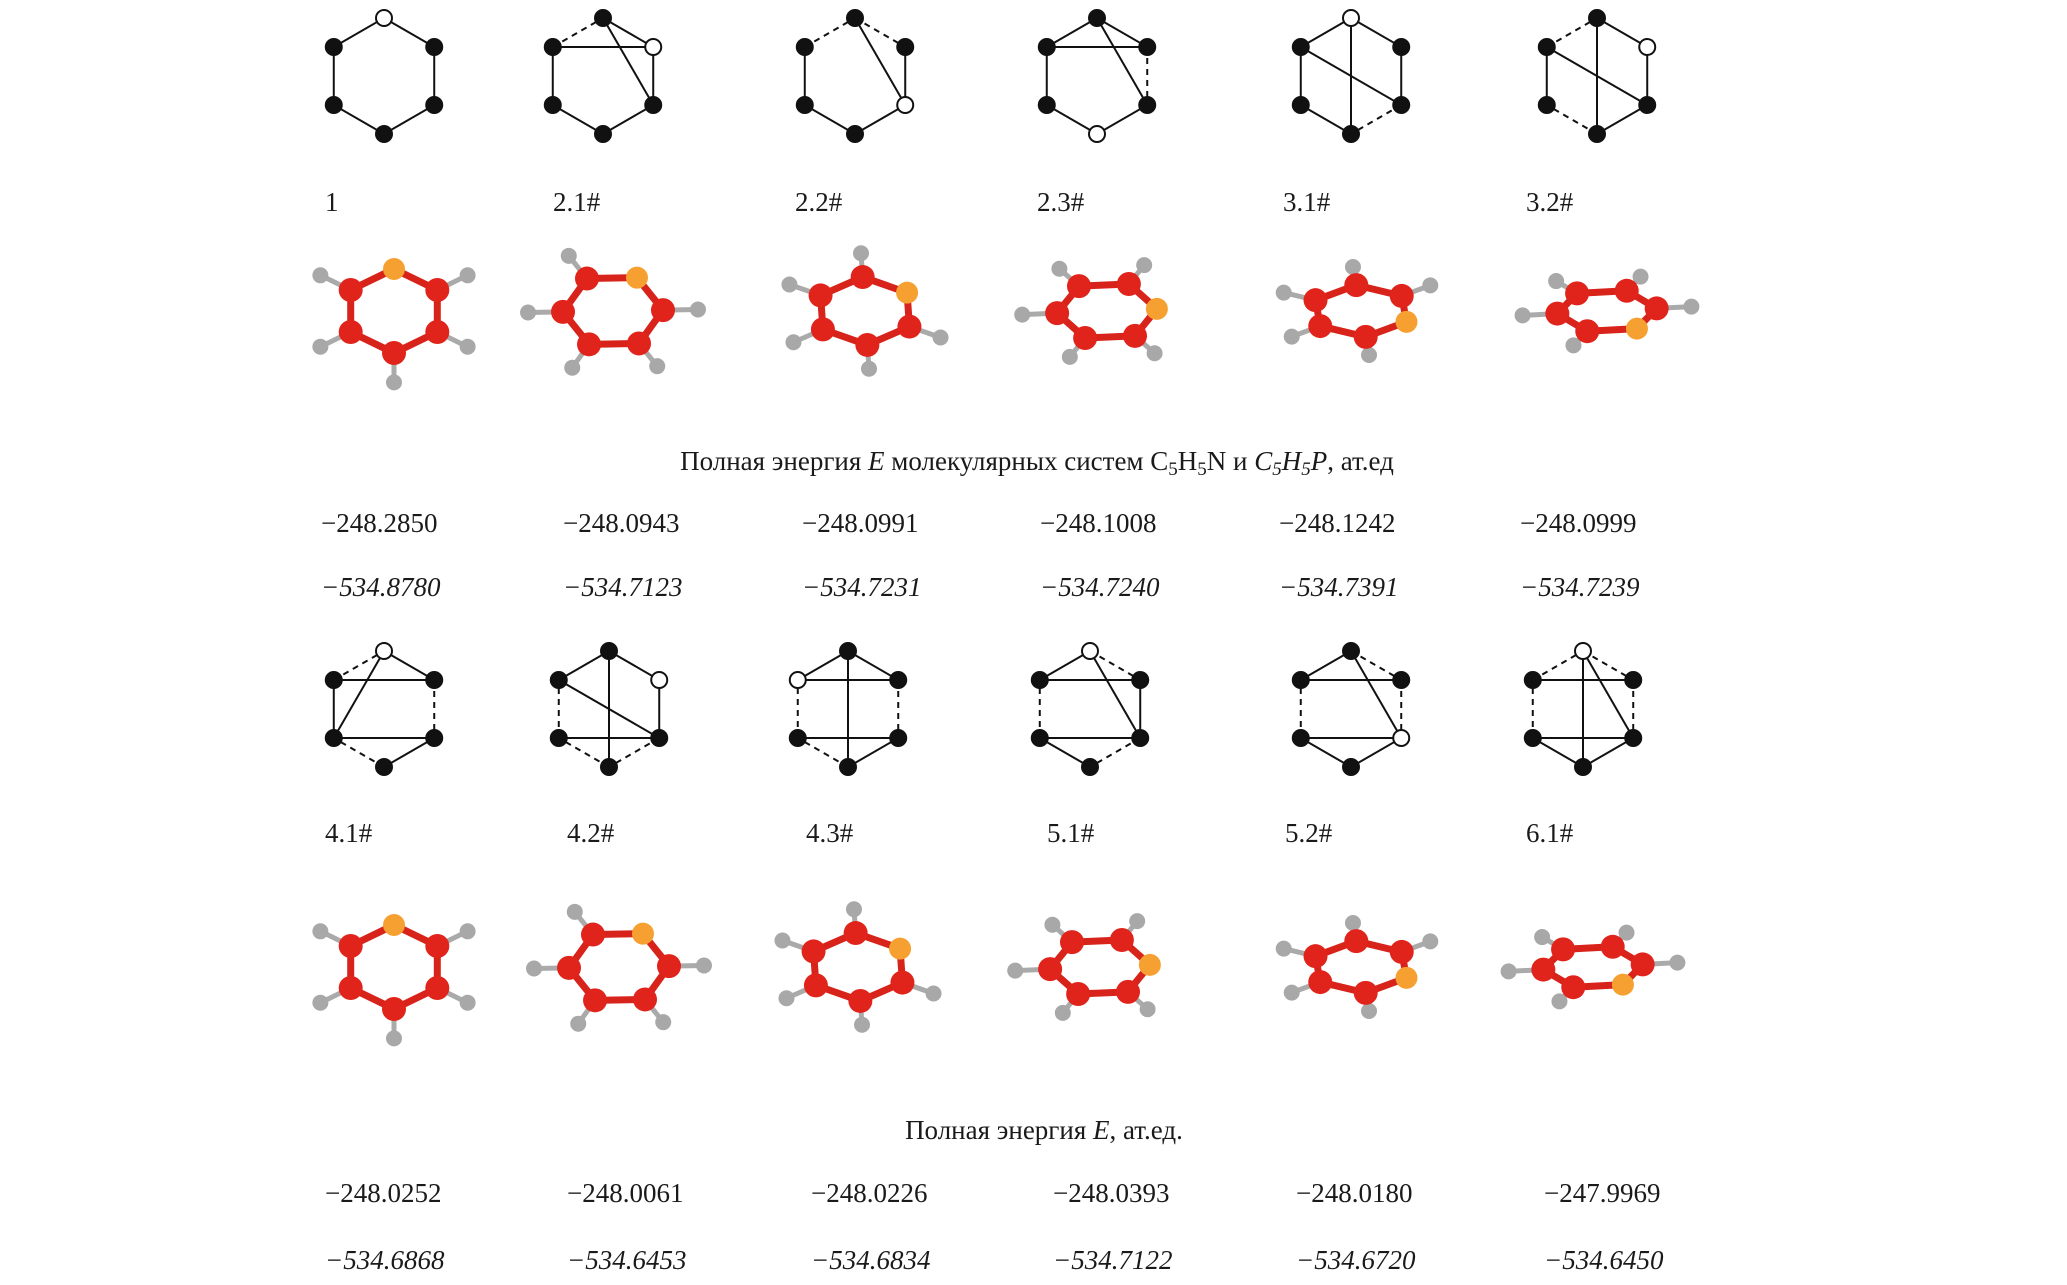  Describe the element at coordinates (1071, 833) in the screenshot. I see `structure-label: 5.1#` at that location.